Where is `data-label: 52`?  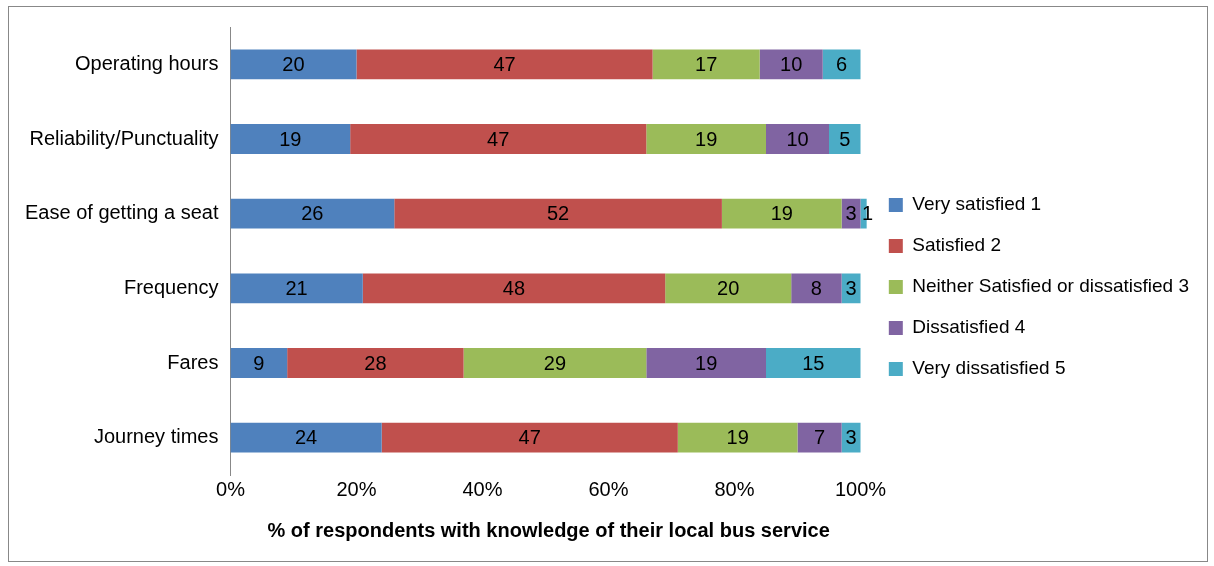
data-label: 52 is located at coordinates (558, 213).